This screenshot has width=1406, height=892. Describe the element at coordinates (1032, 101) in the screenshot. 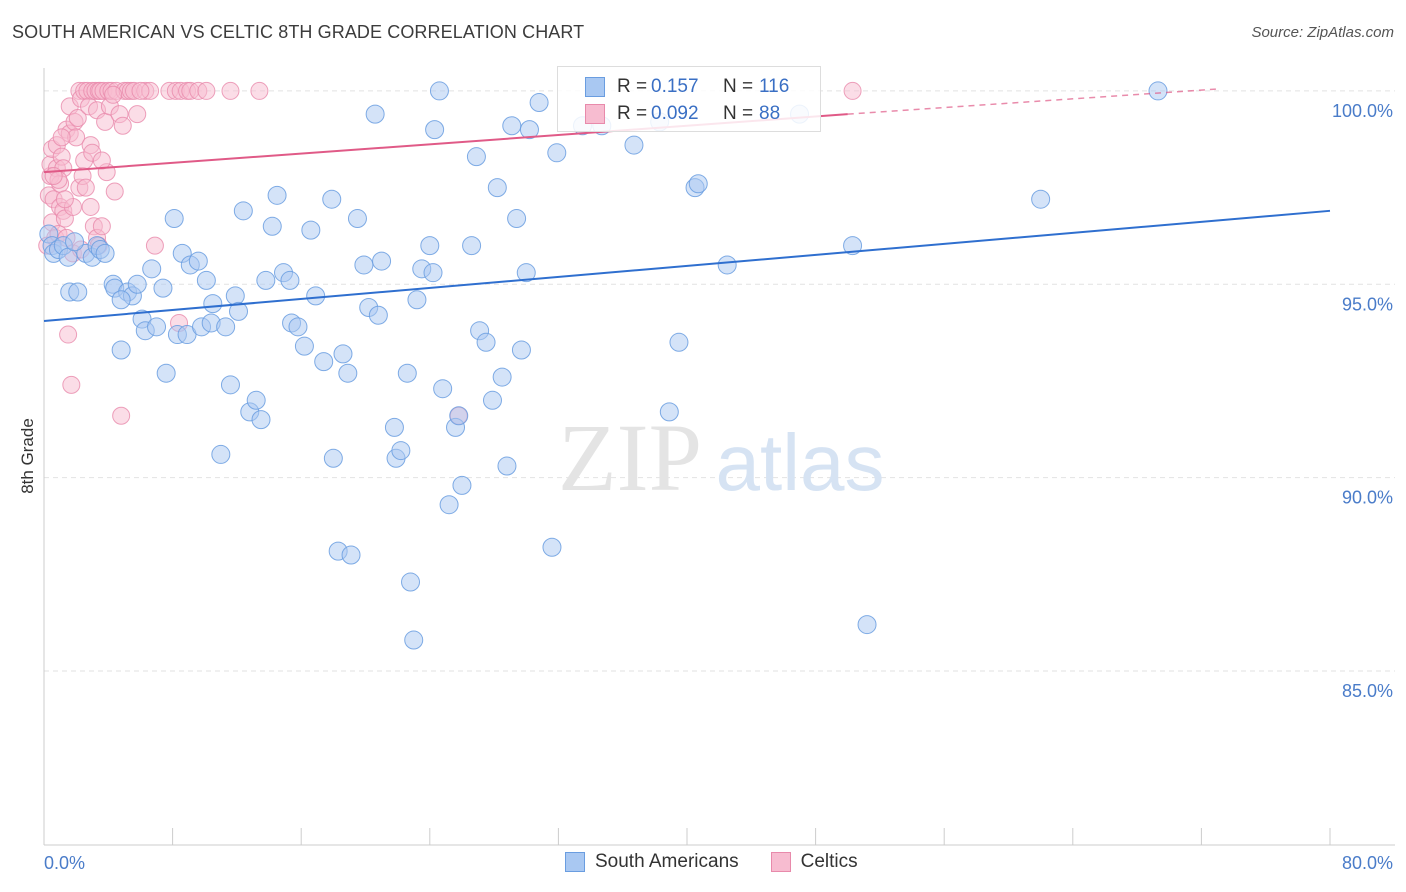

I see `celtics-trend-extension` at that location.